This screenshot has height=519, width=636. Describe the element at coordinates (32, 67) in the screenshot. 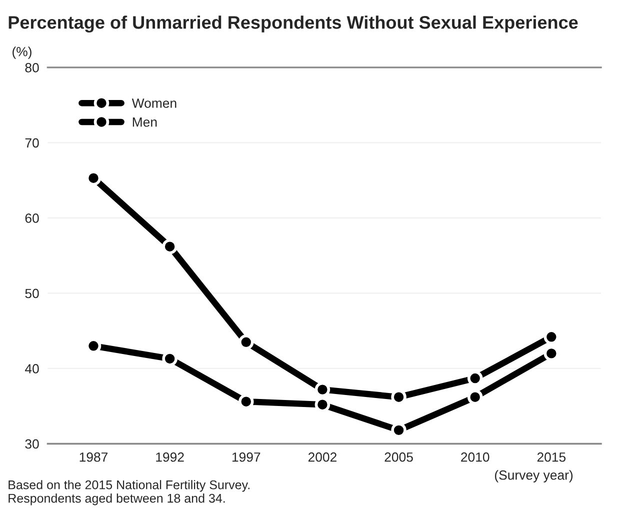

I see `y-tick-label: 80` at that location.